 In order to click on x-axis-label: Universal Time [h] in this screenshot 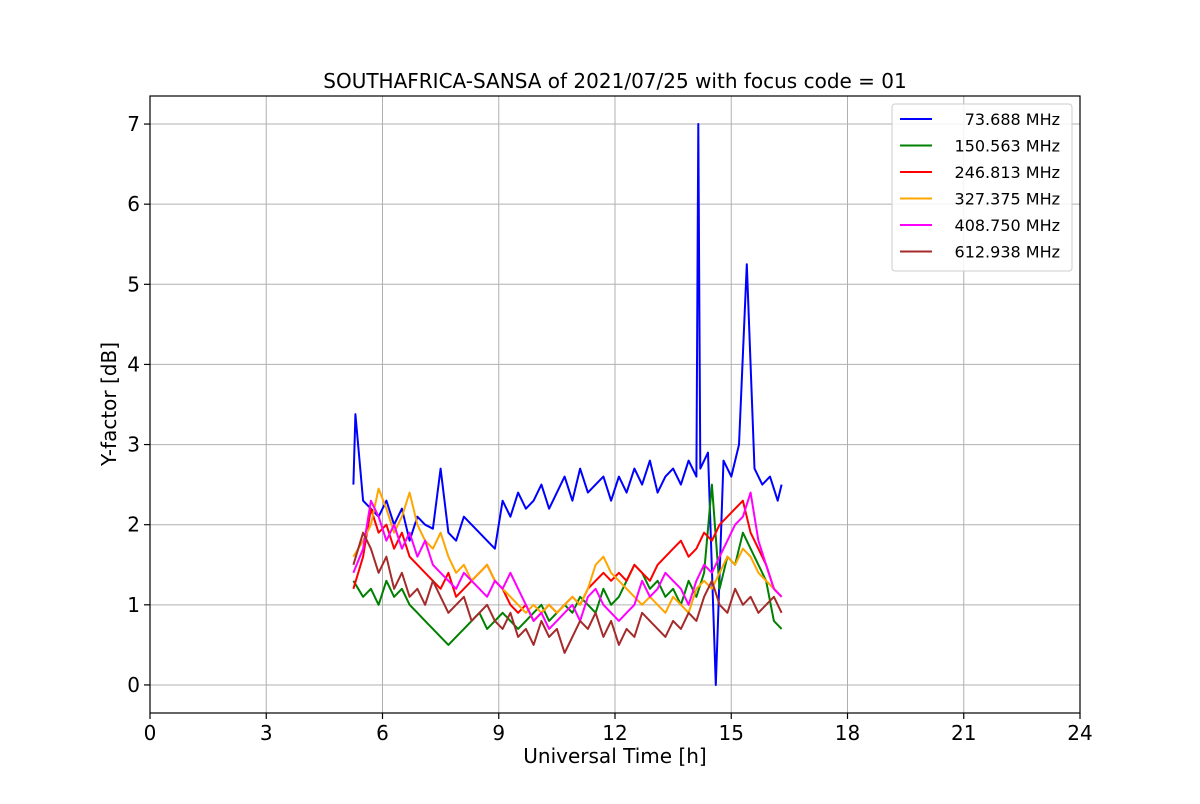, I will do `click(614, 756)`.